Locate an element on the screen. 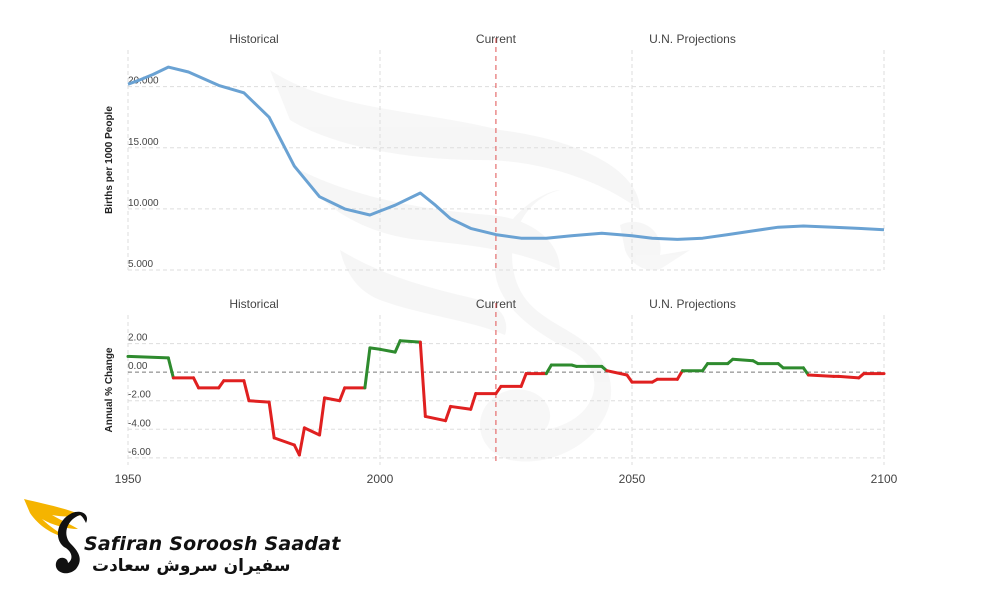 This screenshot has height=600, width=1000. brand-logo: Safiran Soroosh Saadat سفیران سروش سعادت is located at coordinates (181, 538).